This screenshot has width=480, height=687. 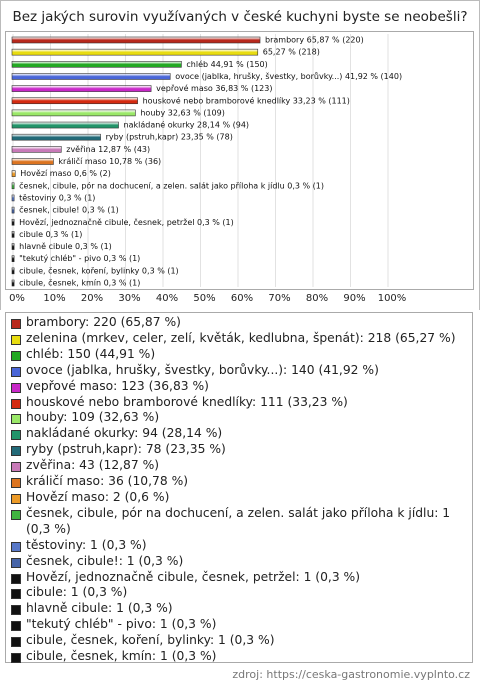 What do you see at coordinates (291, 52) in the screenshot?
I see `bar-label: 65,27 % (218)` at bounding box center [291, 52].